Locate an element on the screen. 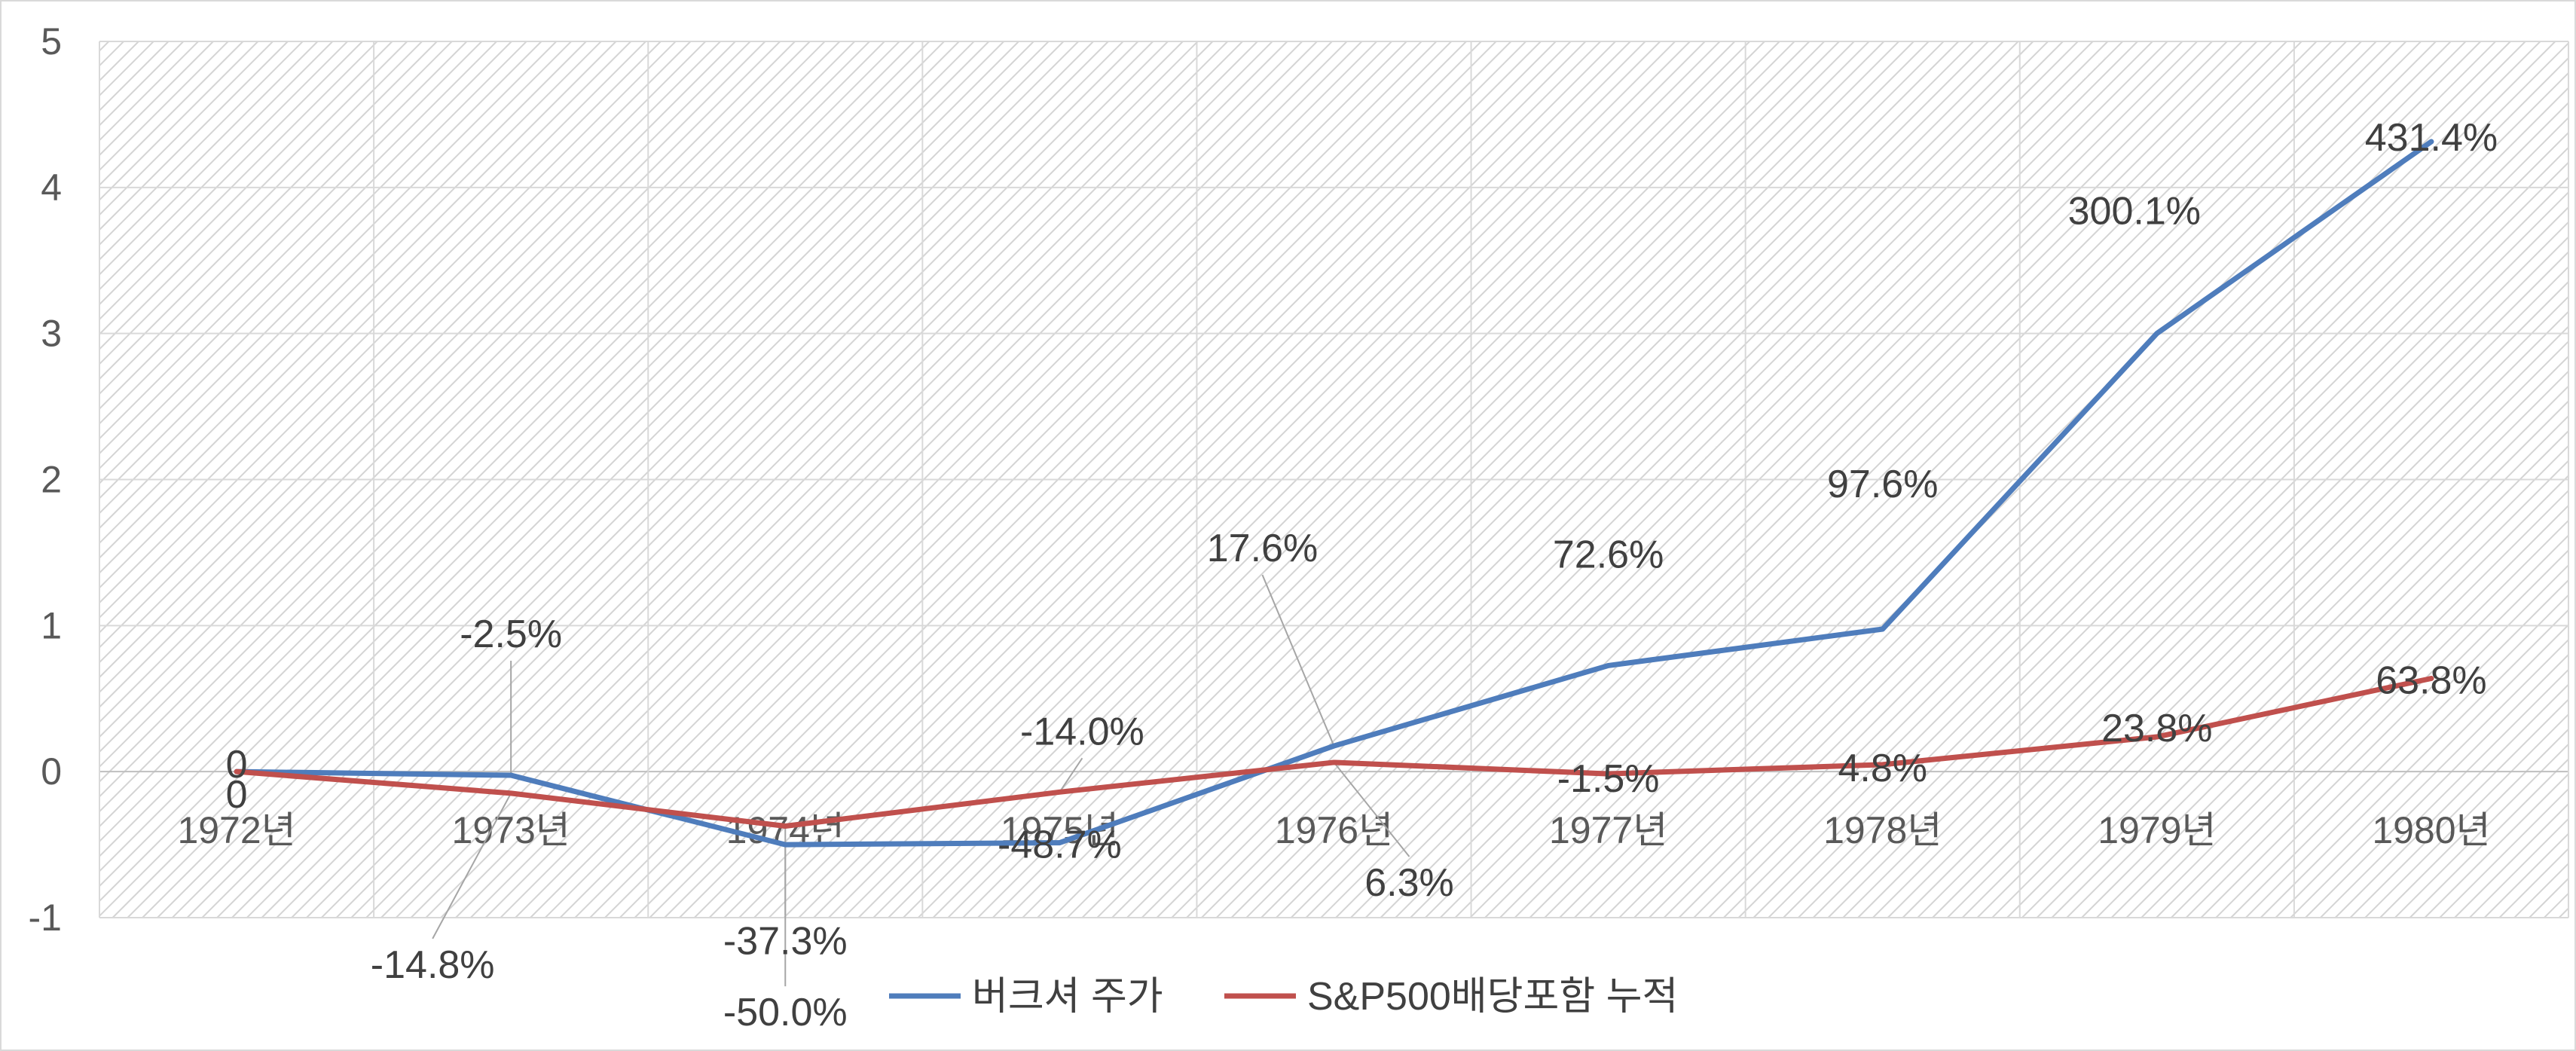 The image size is (2576, 1051). data-label: 23.8% is located at coordinates (2156, 728).